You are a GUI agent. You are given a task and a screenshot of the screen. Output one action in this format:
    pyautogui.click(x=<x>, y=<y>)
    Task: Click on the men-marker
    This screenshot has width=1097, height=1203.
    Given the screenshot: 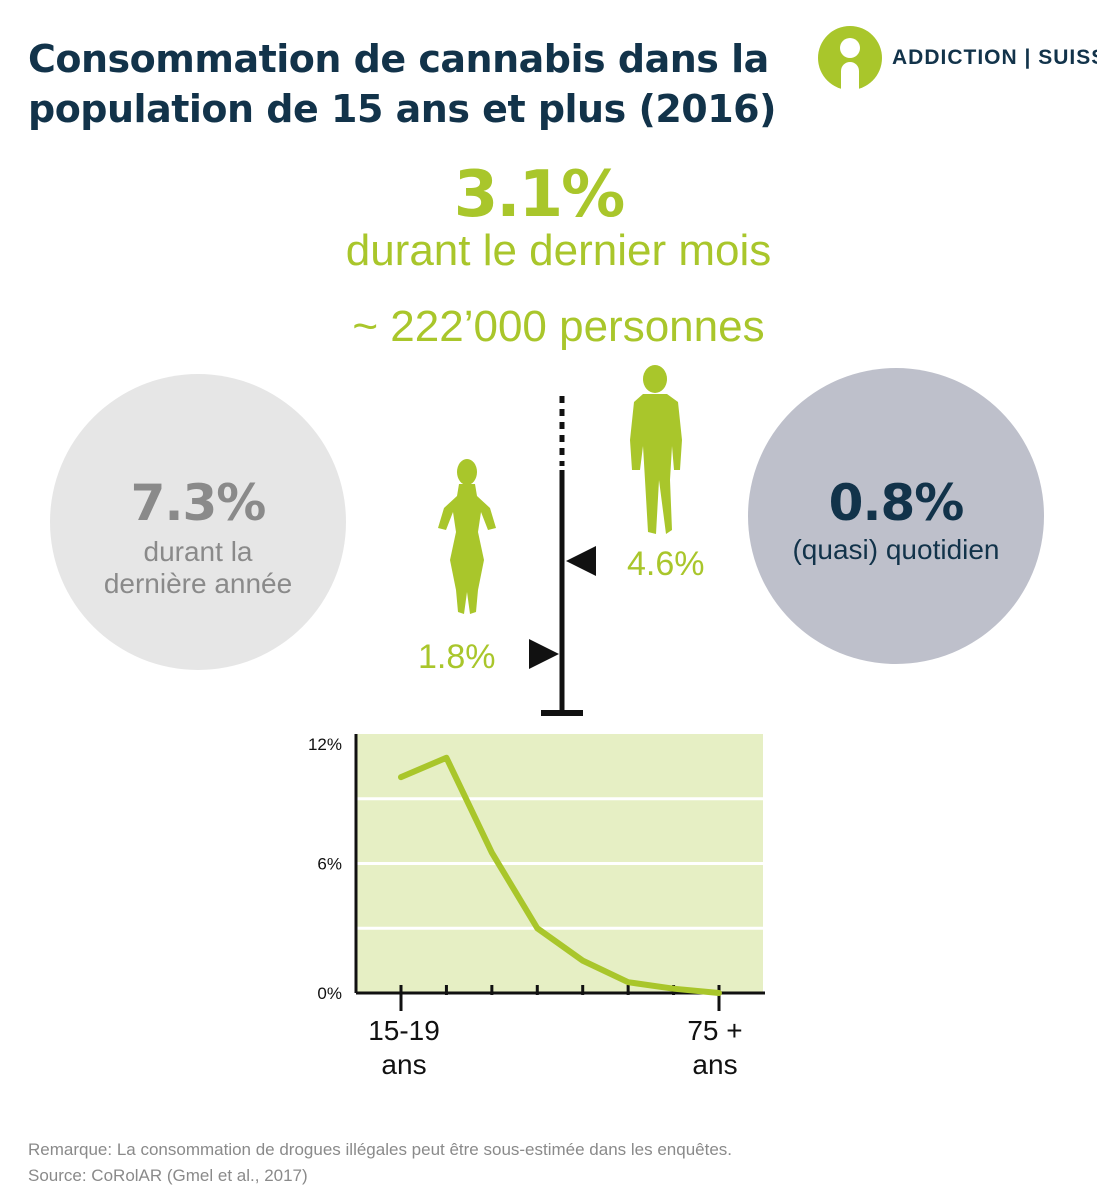 What is the action you would take?
    pyautogui.click(x=581, y=561)
    